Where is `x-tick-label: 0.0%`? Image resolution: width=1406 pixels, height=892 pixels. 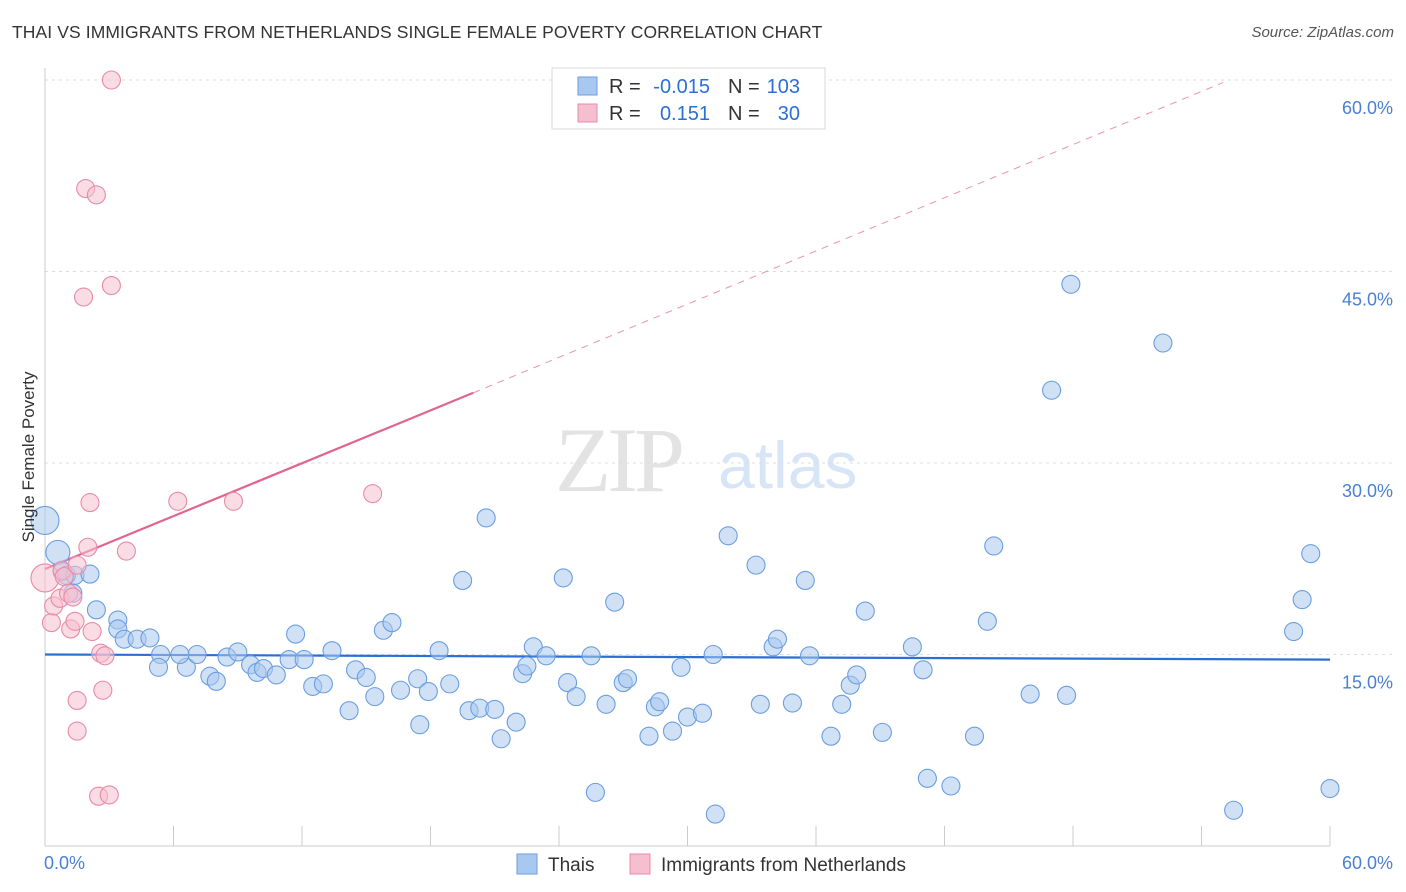
x-tick-label: 0.0% is located at coordinates (64, 863).